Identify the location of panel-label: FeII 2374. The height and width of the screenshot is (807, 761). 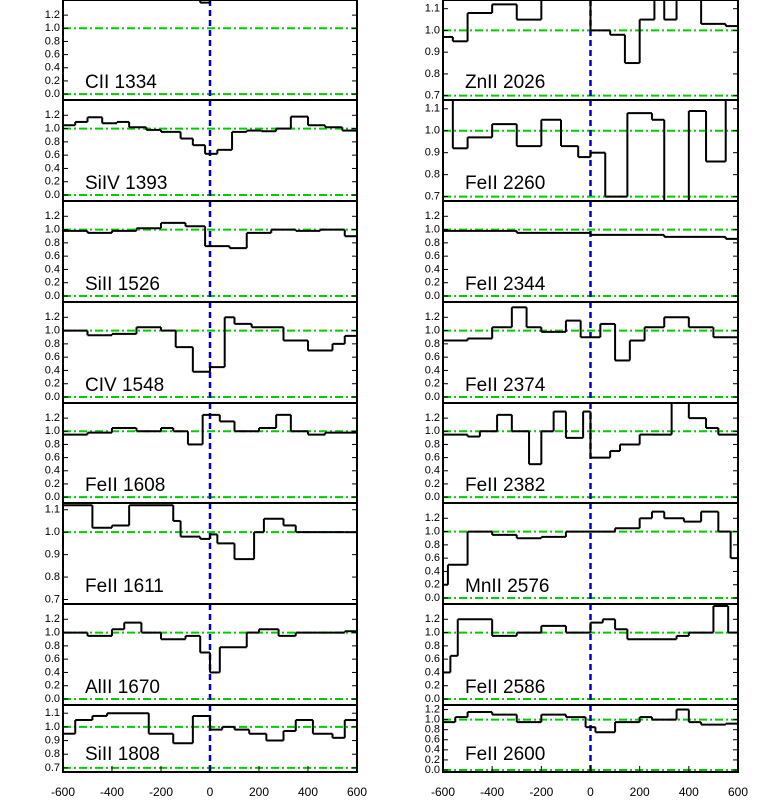
(505, 385).